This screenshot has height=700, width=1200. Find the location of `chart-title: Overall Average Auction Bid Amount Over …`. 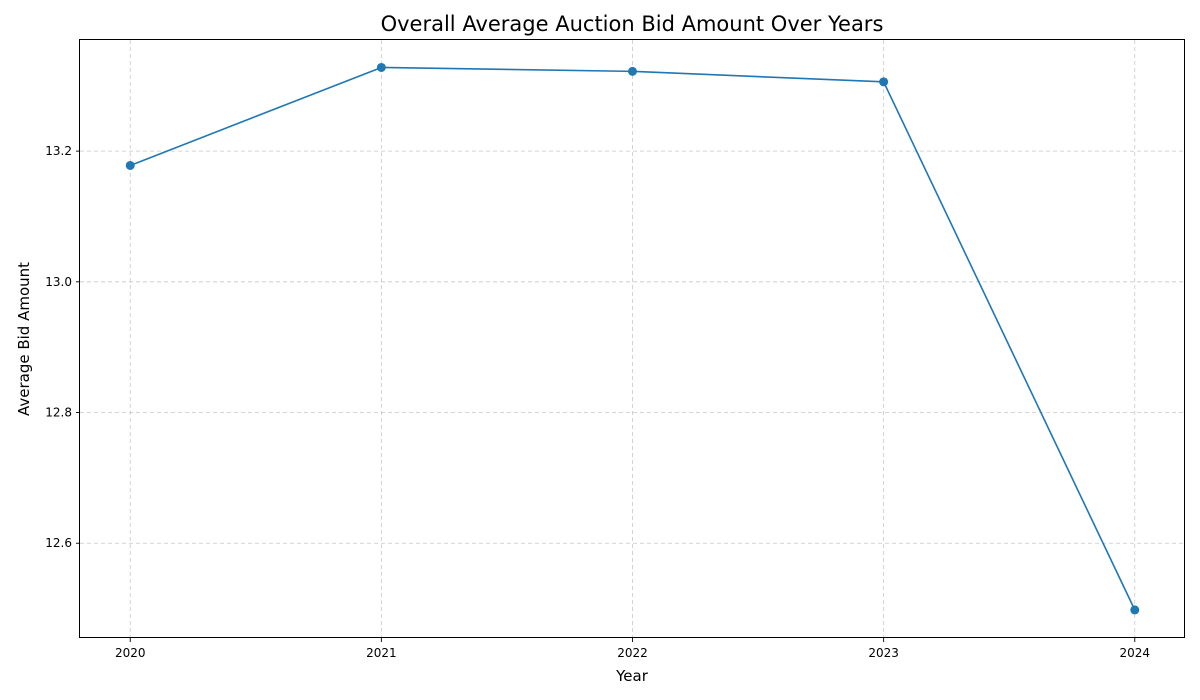

chart-title: Overall Average Auction Bid Amount Over … is located at coordinates (632, 24).